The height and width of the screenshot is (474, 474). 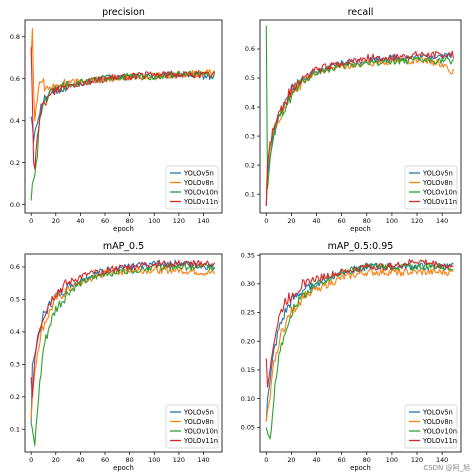 I want to click on chart-title: mAP_0.5:0.95, so click(x=361, y=246).